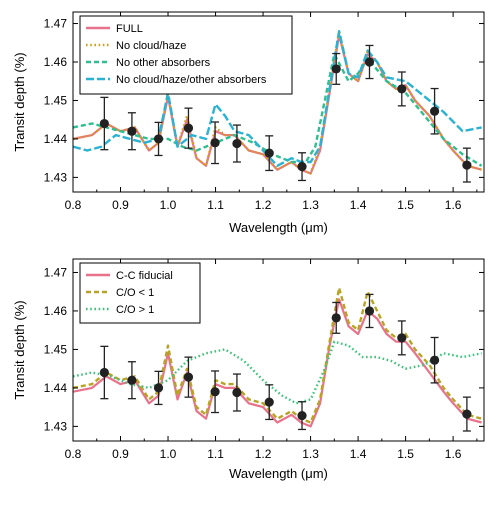 The height and width of the screenshot is (505, 500). What do you see at coordinates (135, 293) in the screenshot?
I see `legend-label: C/O < 1` at bounding box center [135, 293].